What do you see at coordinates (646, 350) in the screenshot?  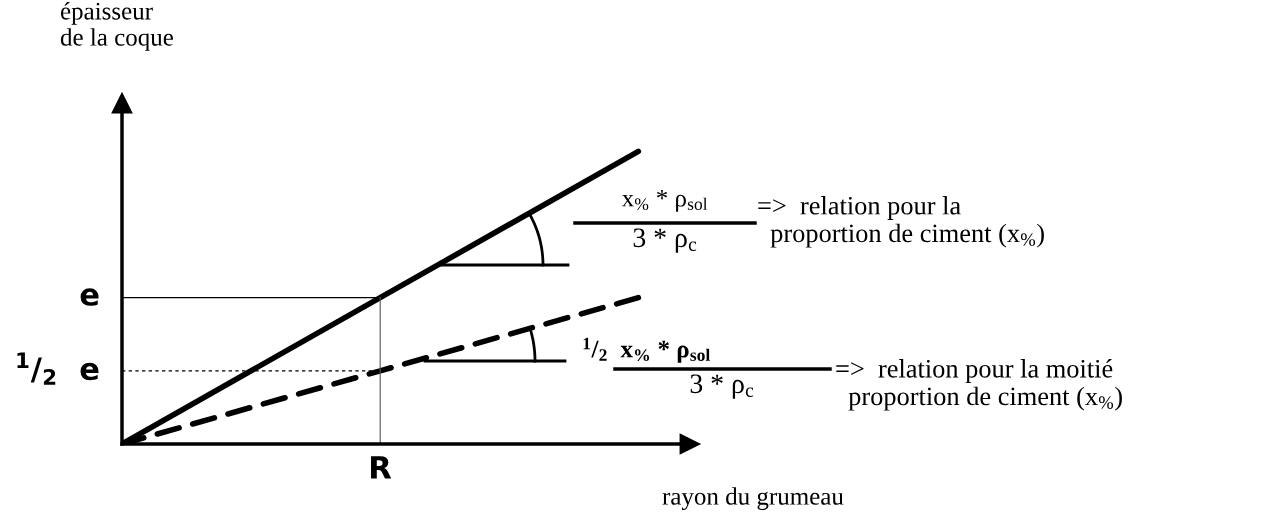 I see `annotation: $^{1}$/$_{2}$ x$_{%}$ * ρ$_{sol}$` at bounding box center [646, 350].